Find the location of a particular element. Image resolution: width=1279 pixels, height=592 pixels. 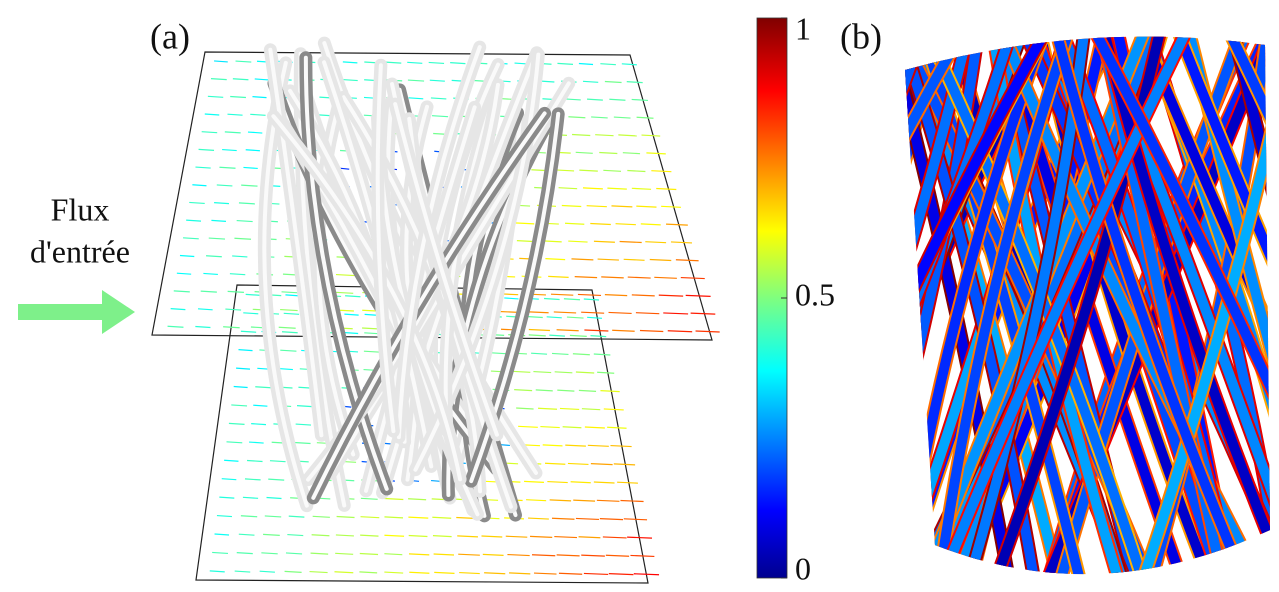

colorbar-tick-label: 0.5 is located at coordinates (815, 294).